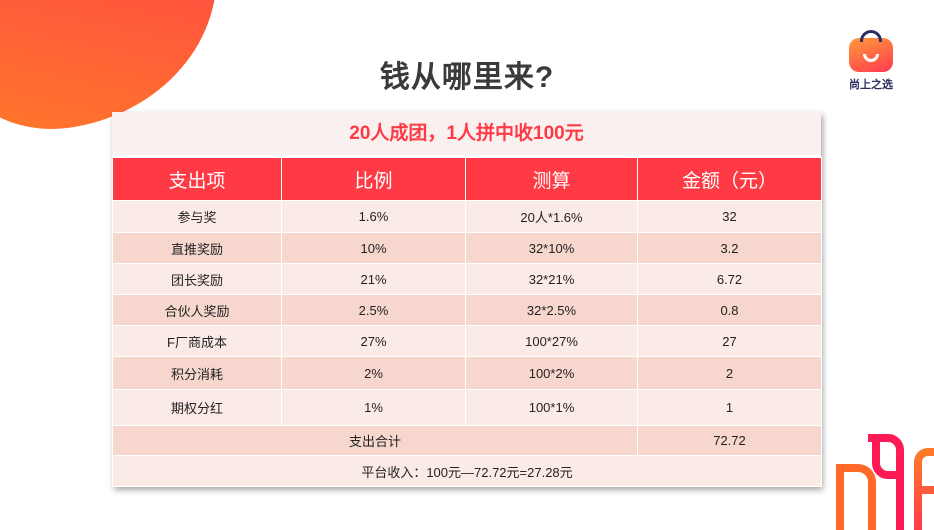 Image resolution: width=934 pixels, height=530 pixels. I want to click on item-cell: 合伙人奖励, so click(197, 310).